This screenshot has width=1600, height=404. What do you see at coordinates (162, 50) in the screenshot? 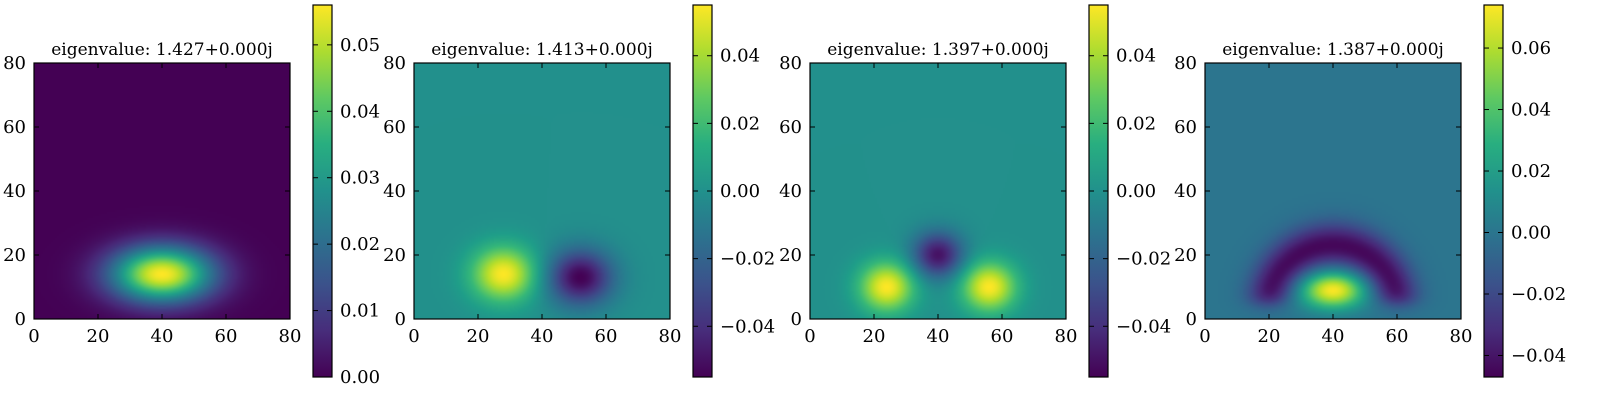
I see `panel-title: eigenvalue: 1.427+0.000j` at bounding box center [162, 50].